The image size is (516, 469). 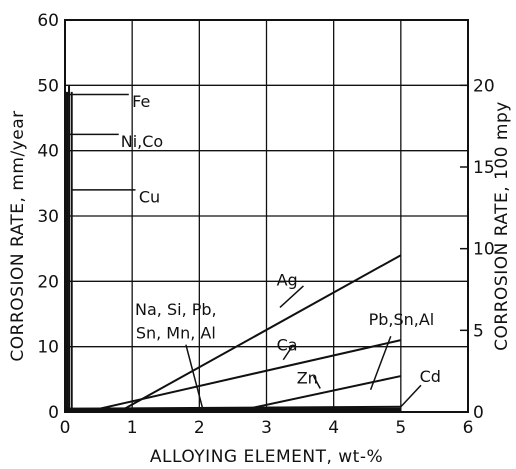 What do you see at coordinates (333, 428) in the screenshot?
I see `x-tick-label: 4` at bounding box center [333, 428].